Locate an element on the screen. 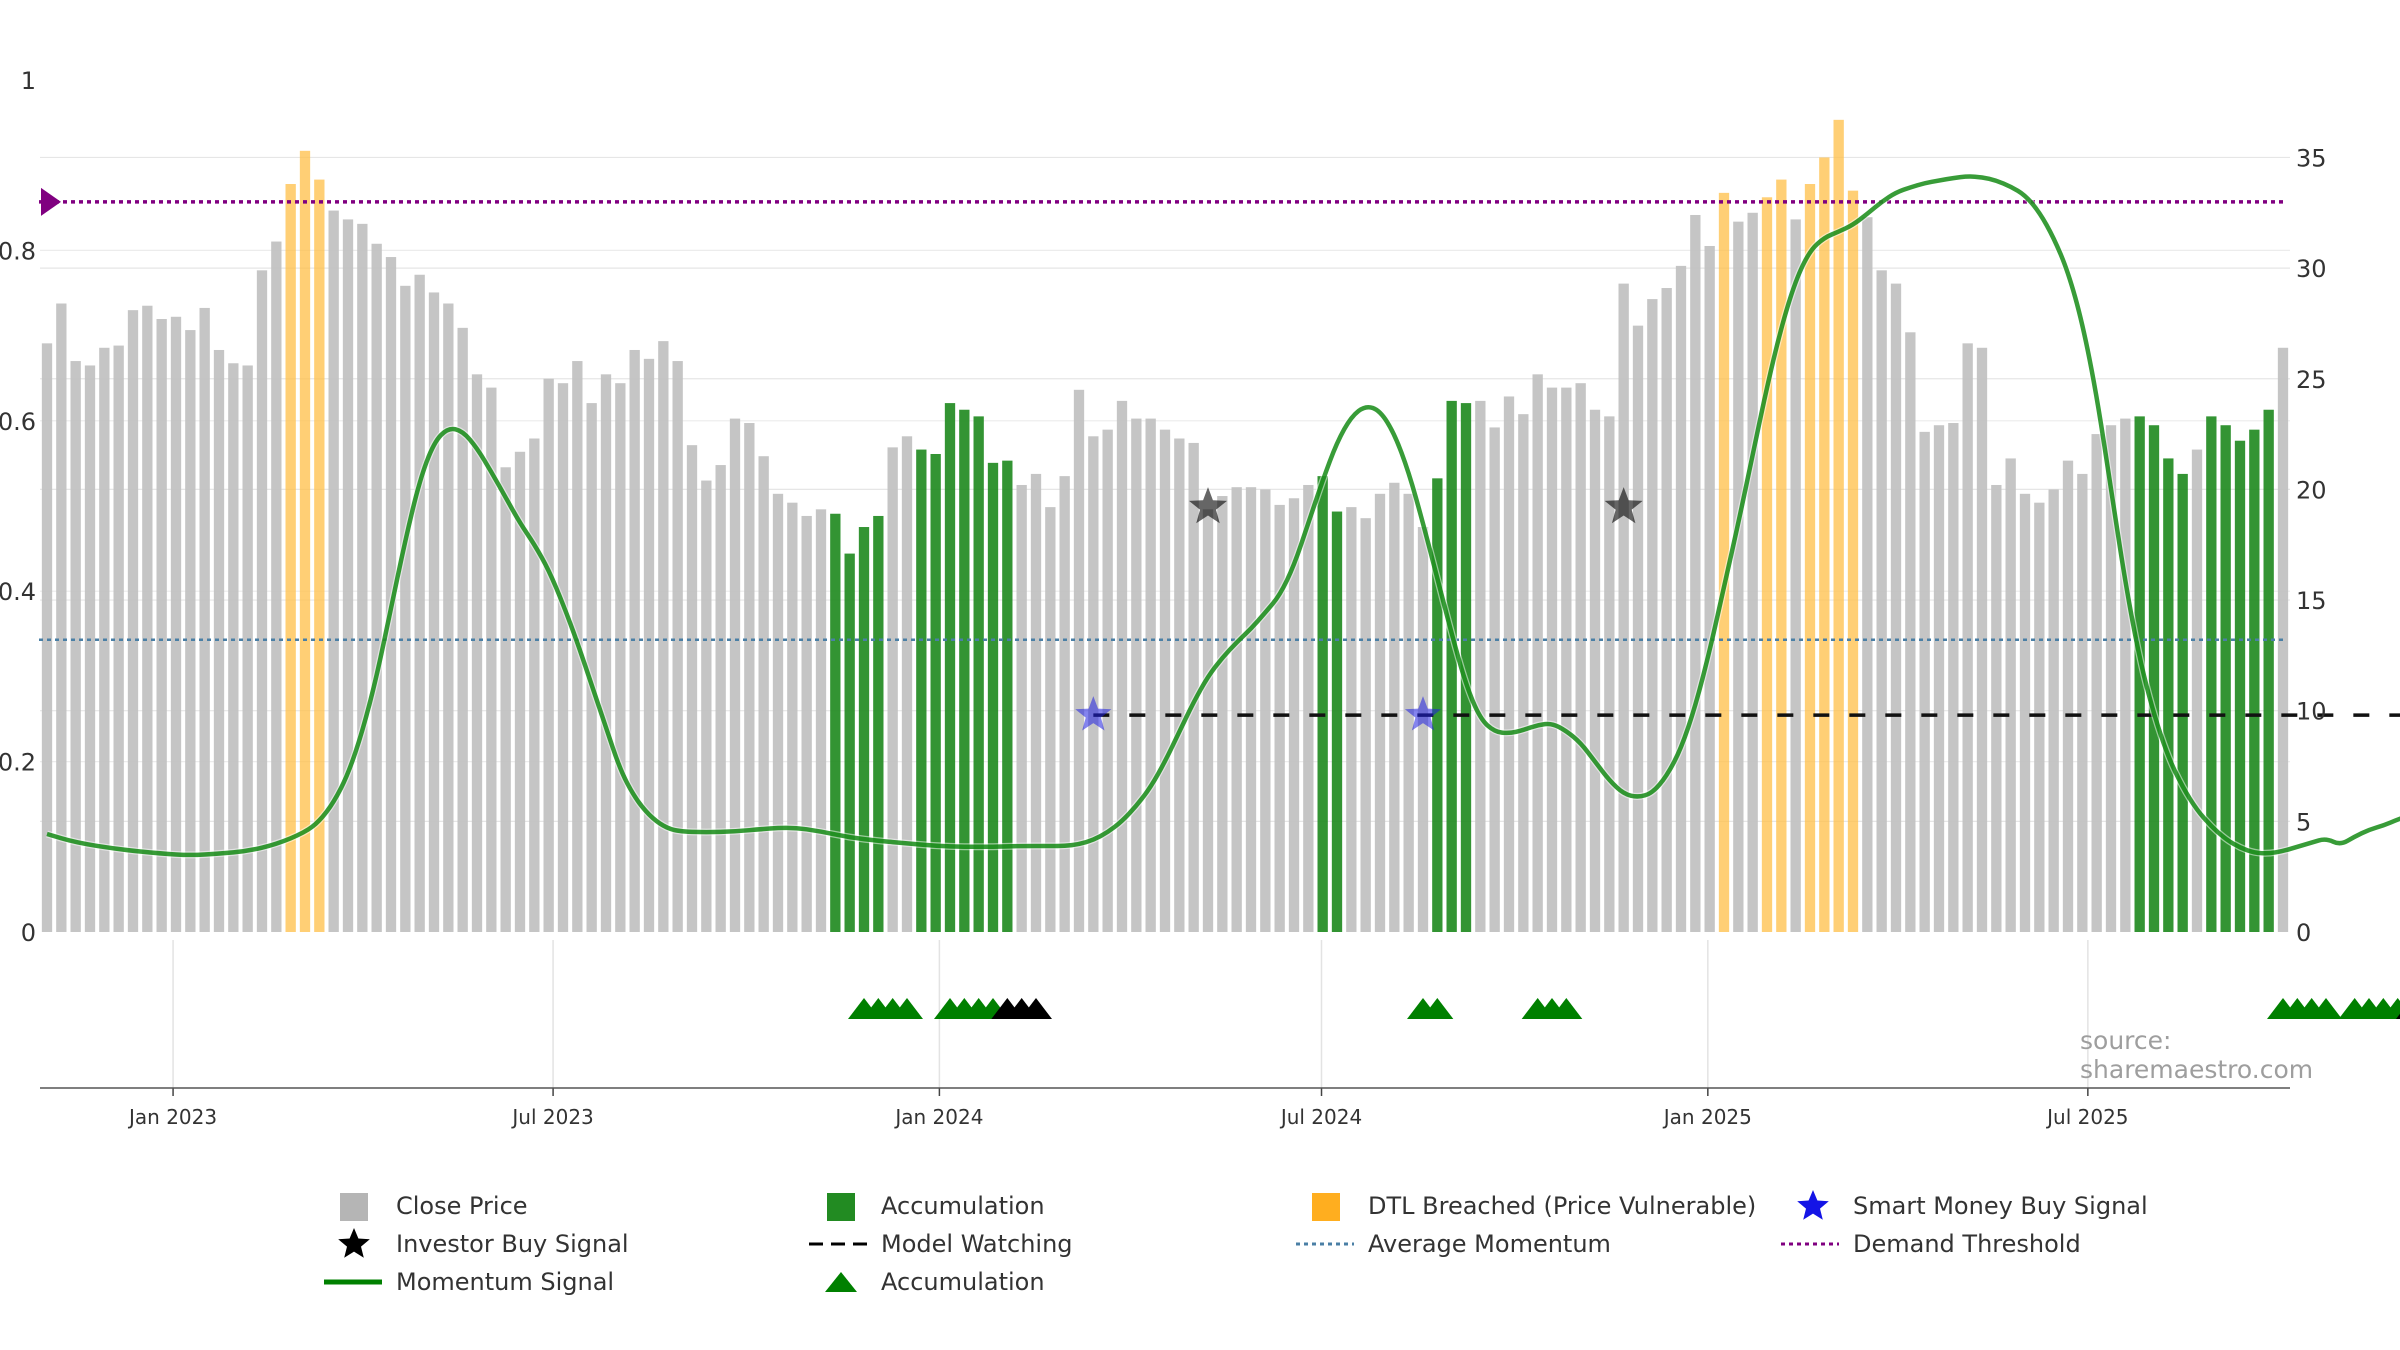 Image resolution: width=2400 pixels, height=1350 pixels. legend-item-accumulation-bar: Accumulation is located at coordinates (930, 1206).